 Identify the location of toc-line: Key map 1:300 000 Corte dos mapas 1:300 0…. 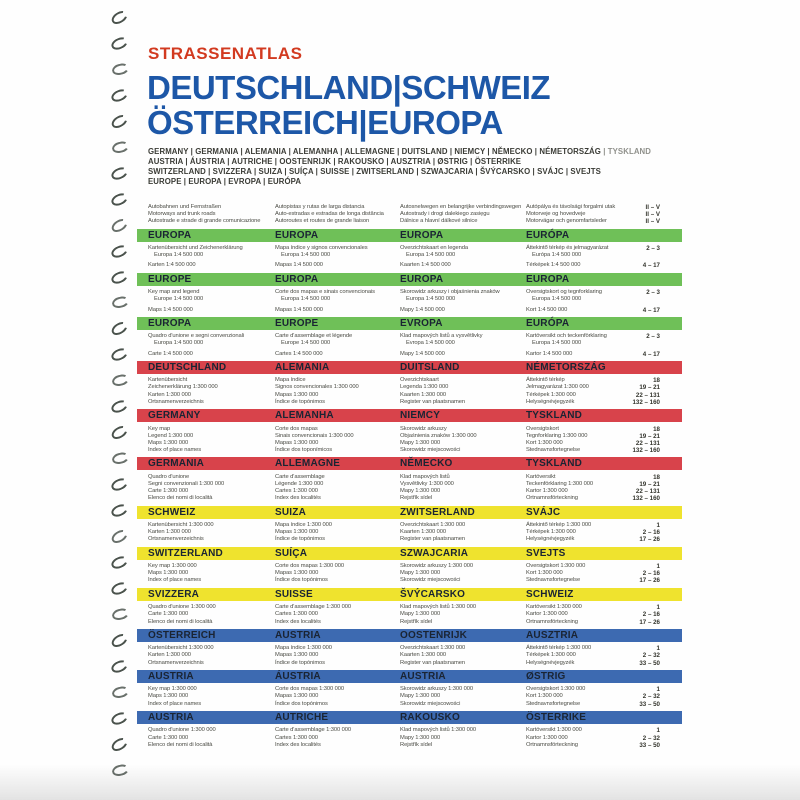
(409, 689).